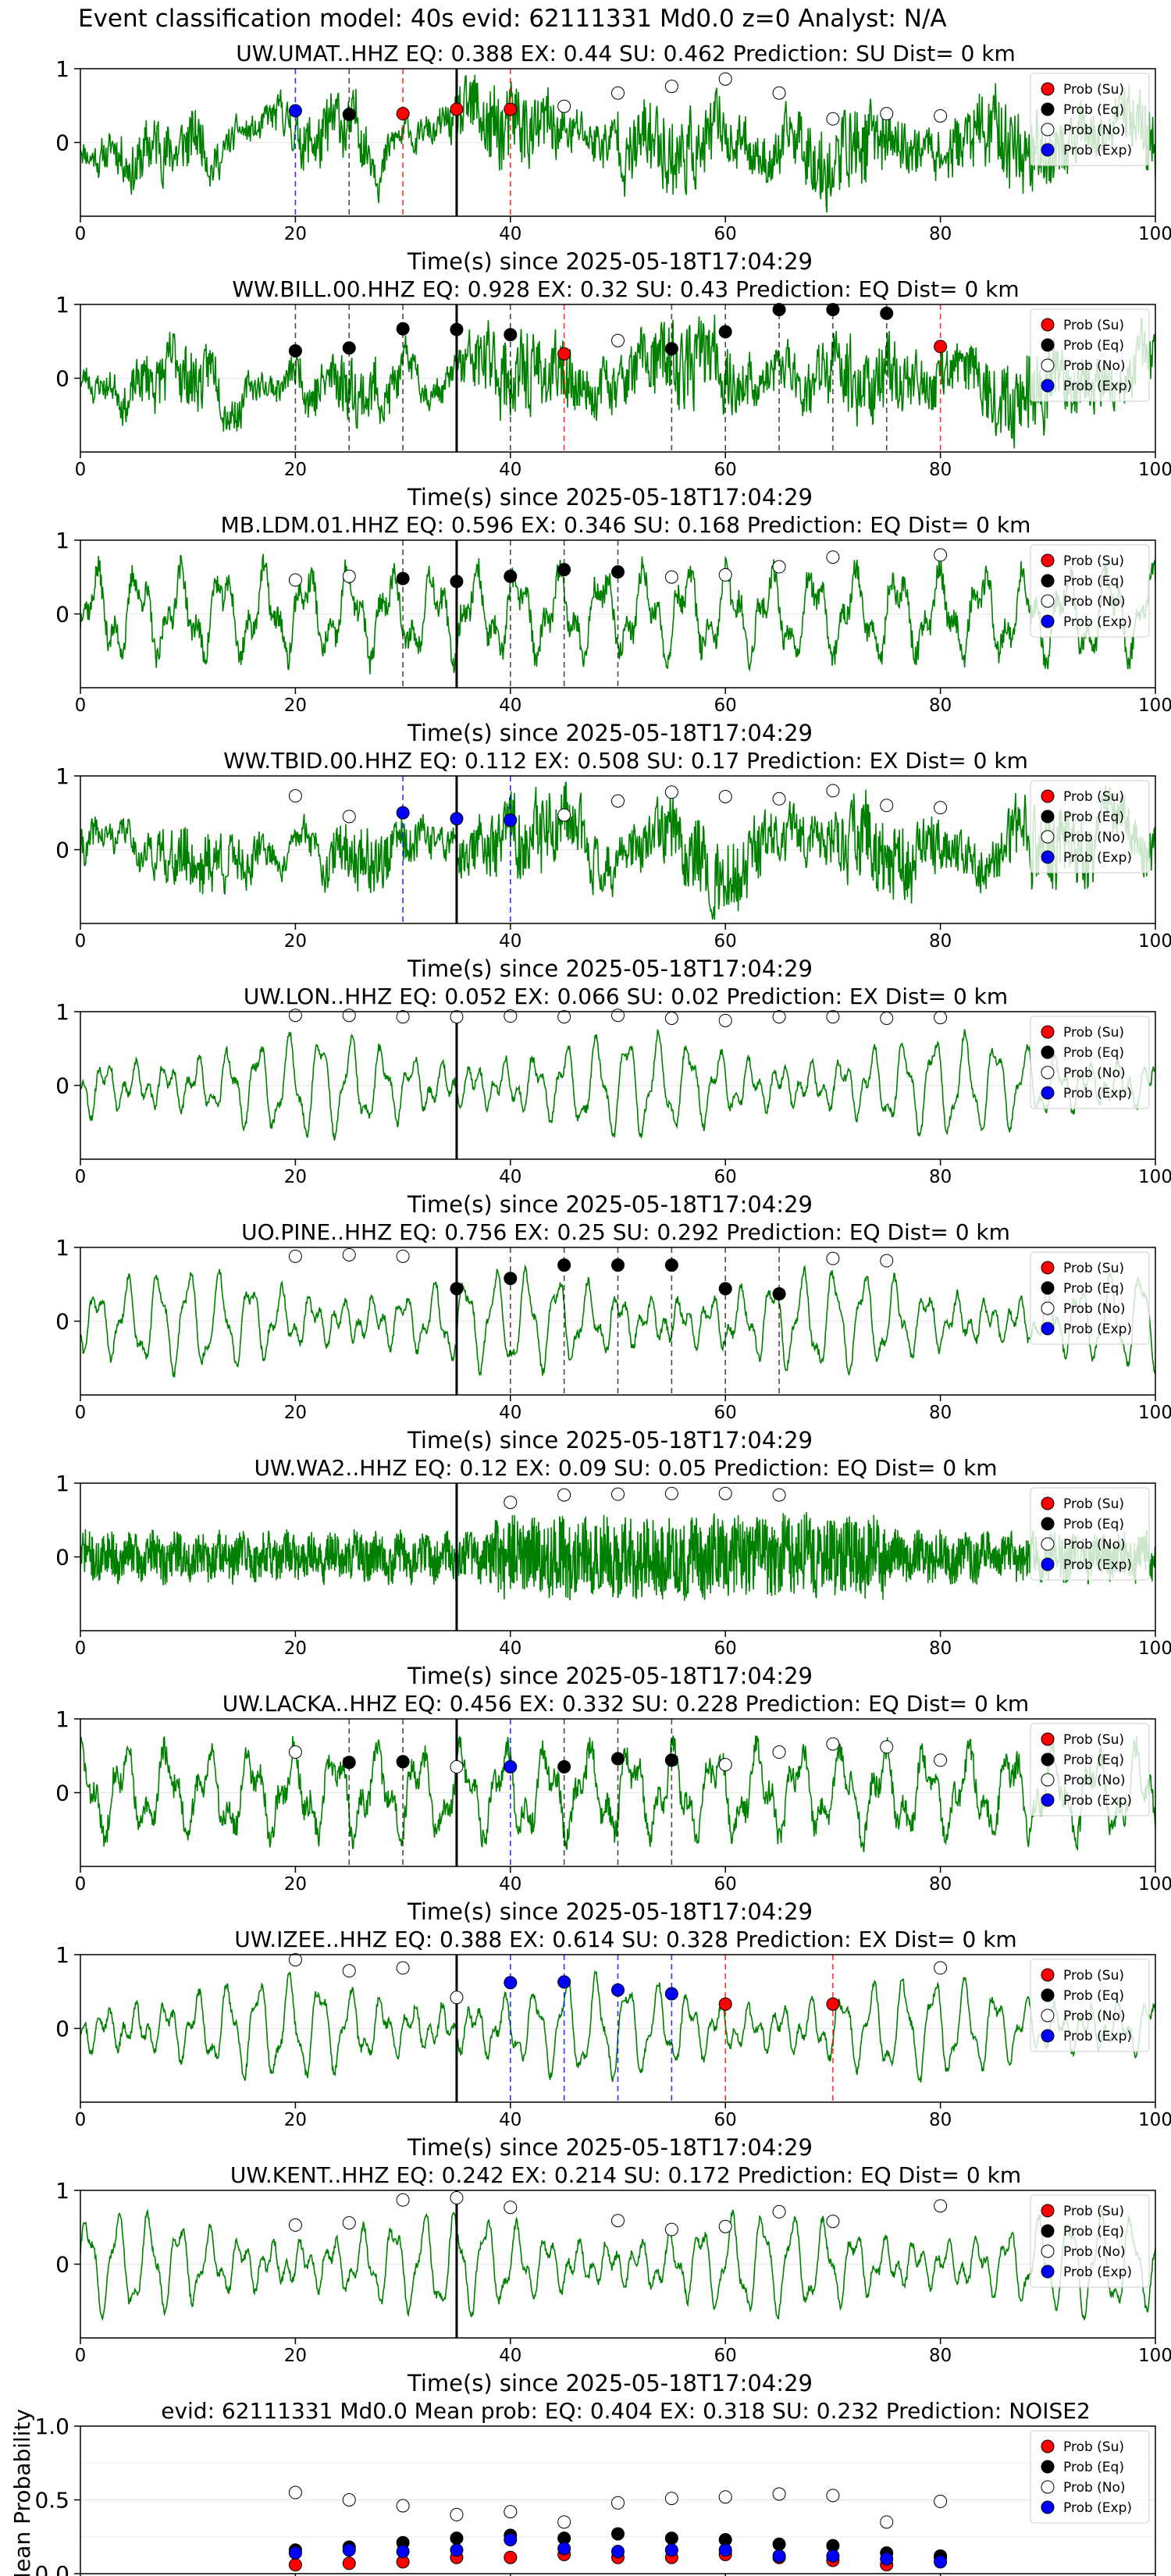 The image size is (1171, 2576). I want to click on mean-point-eq, so click(671, 2539).